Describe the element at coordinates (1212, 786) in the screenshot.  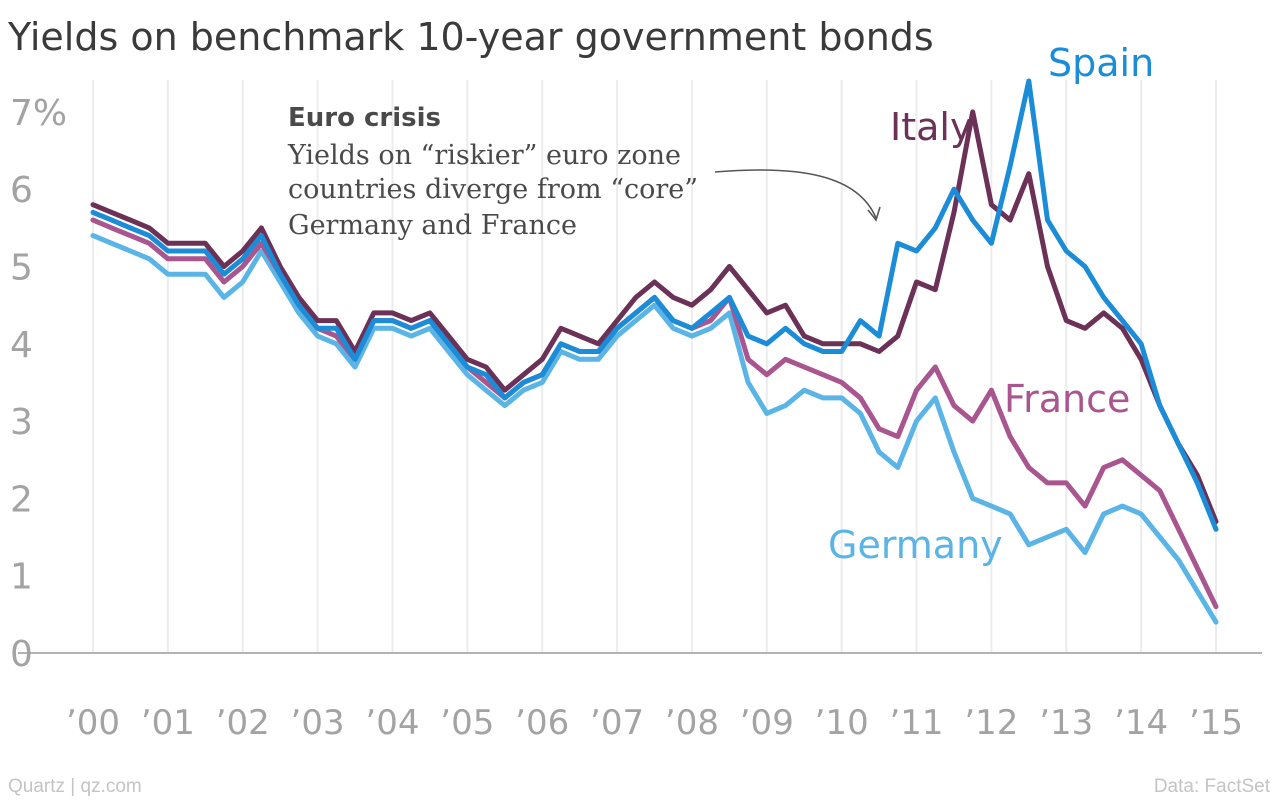
I see `data-source: Data: FactSet` at that location.